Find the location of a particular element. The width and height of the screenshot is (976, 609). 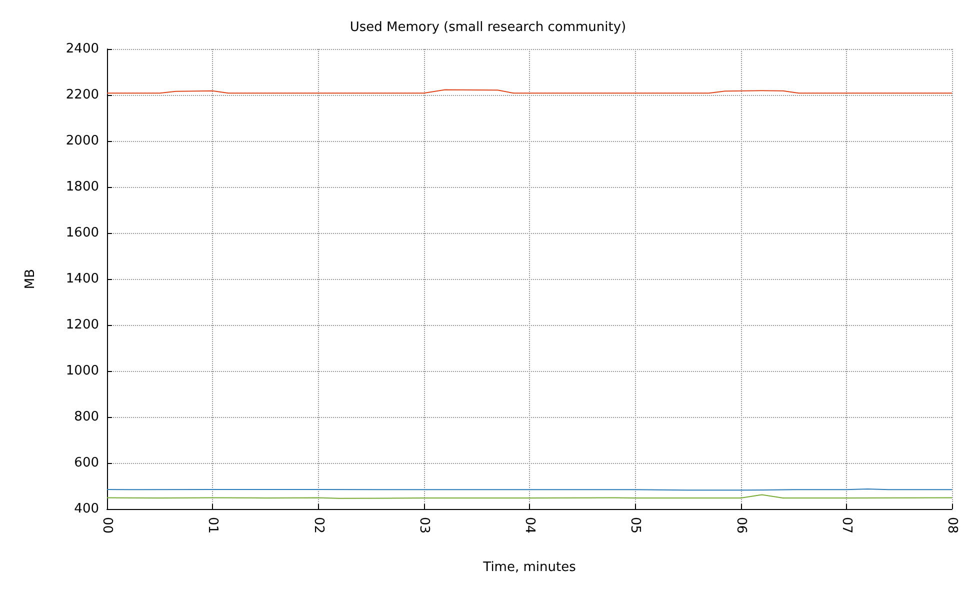

y-tick-label: 800 is located at coordinates (86, 417).